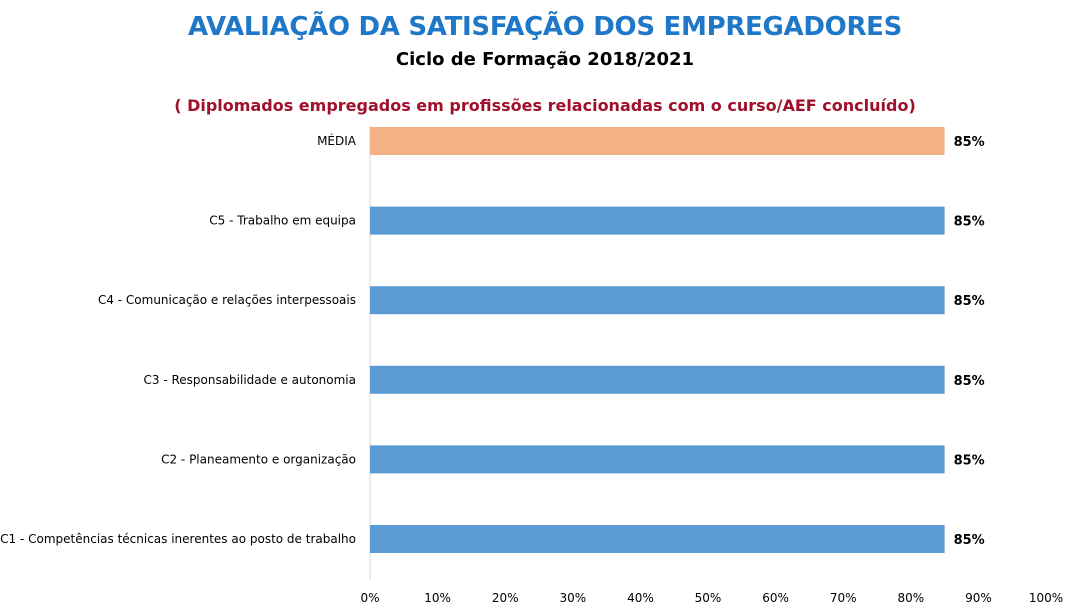 This screenshot has width=1090, height=608. What do you see at coordinates (969, 222) in the screenshot?
I see `value-label-1: 85%` at bounding box center [969, 222].